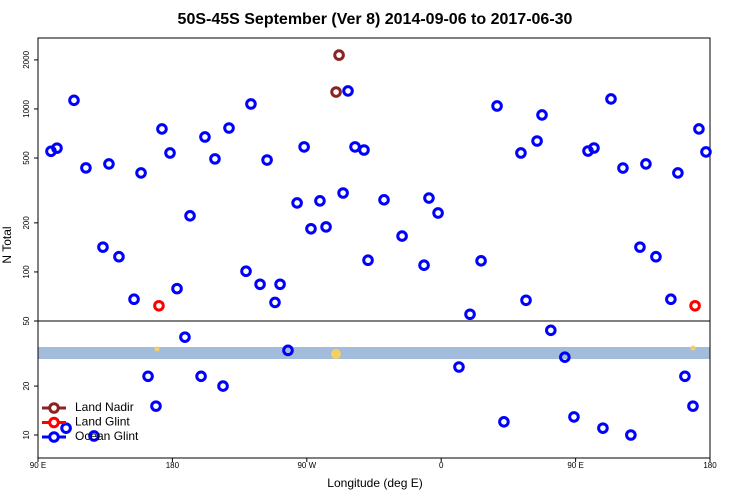 This screenshot has width=750, height=500. I want to click on band, so click(374, 353).